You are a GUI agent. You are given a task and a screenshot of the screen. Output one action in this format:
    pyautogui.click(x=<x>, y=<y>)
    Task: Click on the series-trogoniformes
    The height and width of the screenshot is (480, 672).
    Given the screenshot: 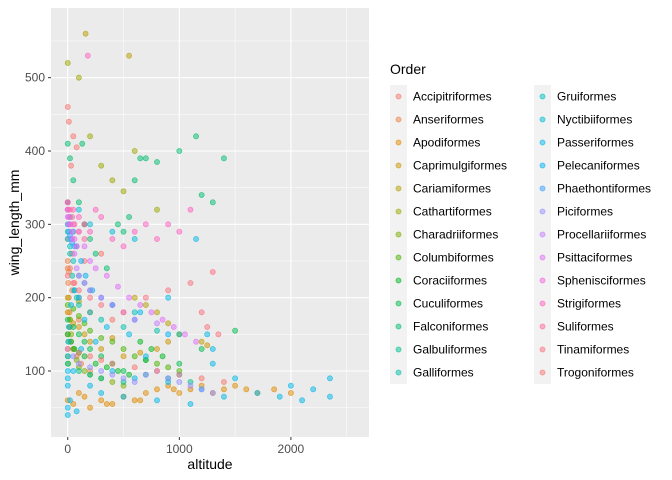 What is the action you would take?
    pyautogui.click(x=145, y=365)
    